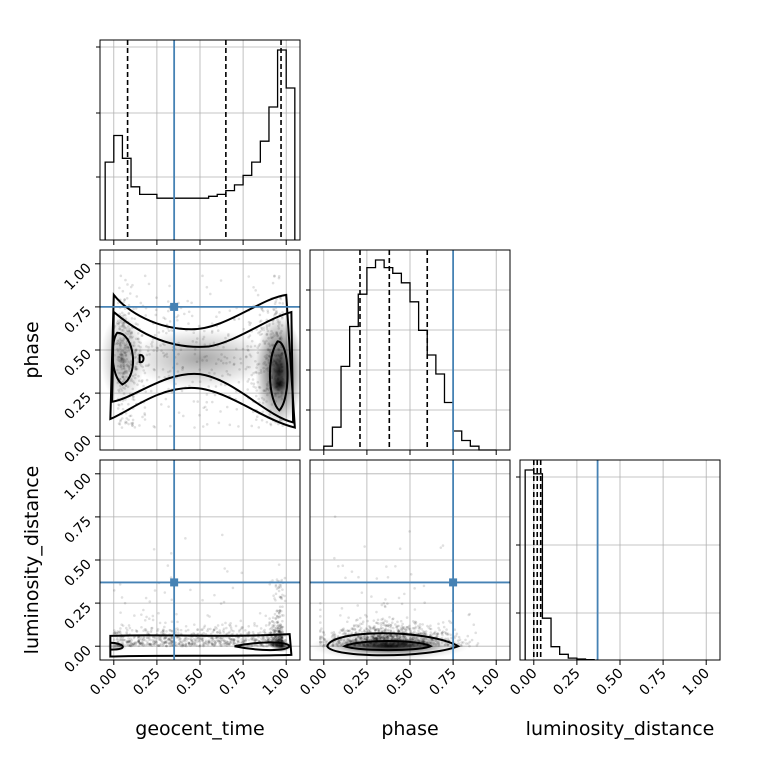 The image size is (760, 760). What do you see at coordinates (200, 144) in the screenshot?
I see `histogram-geocent_time` at bounding box center [200, 144].